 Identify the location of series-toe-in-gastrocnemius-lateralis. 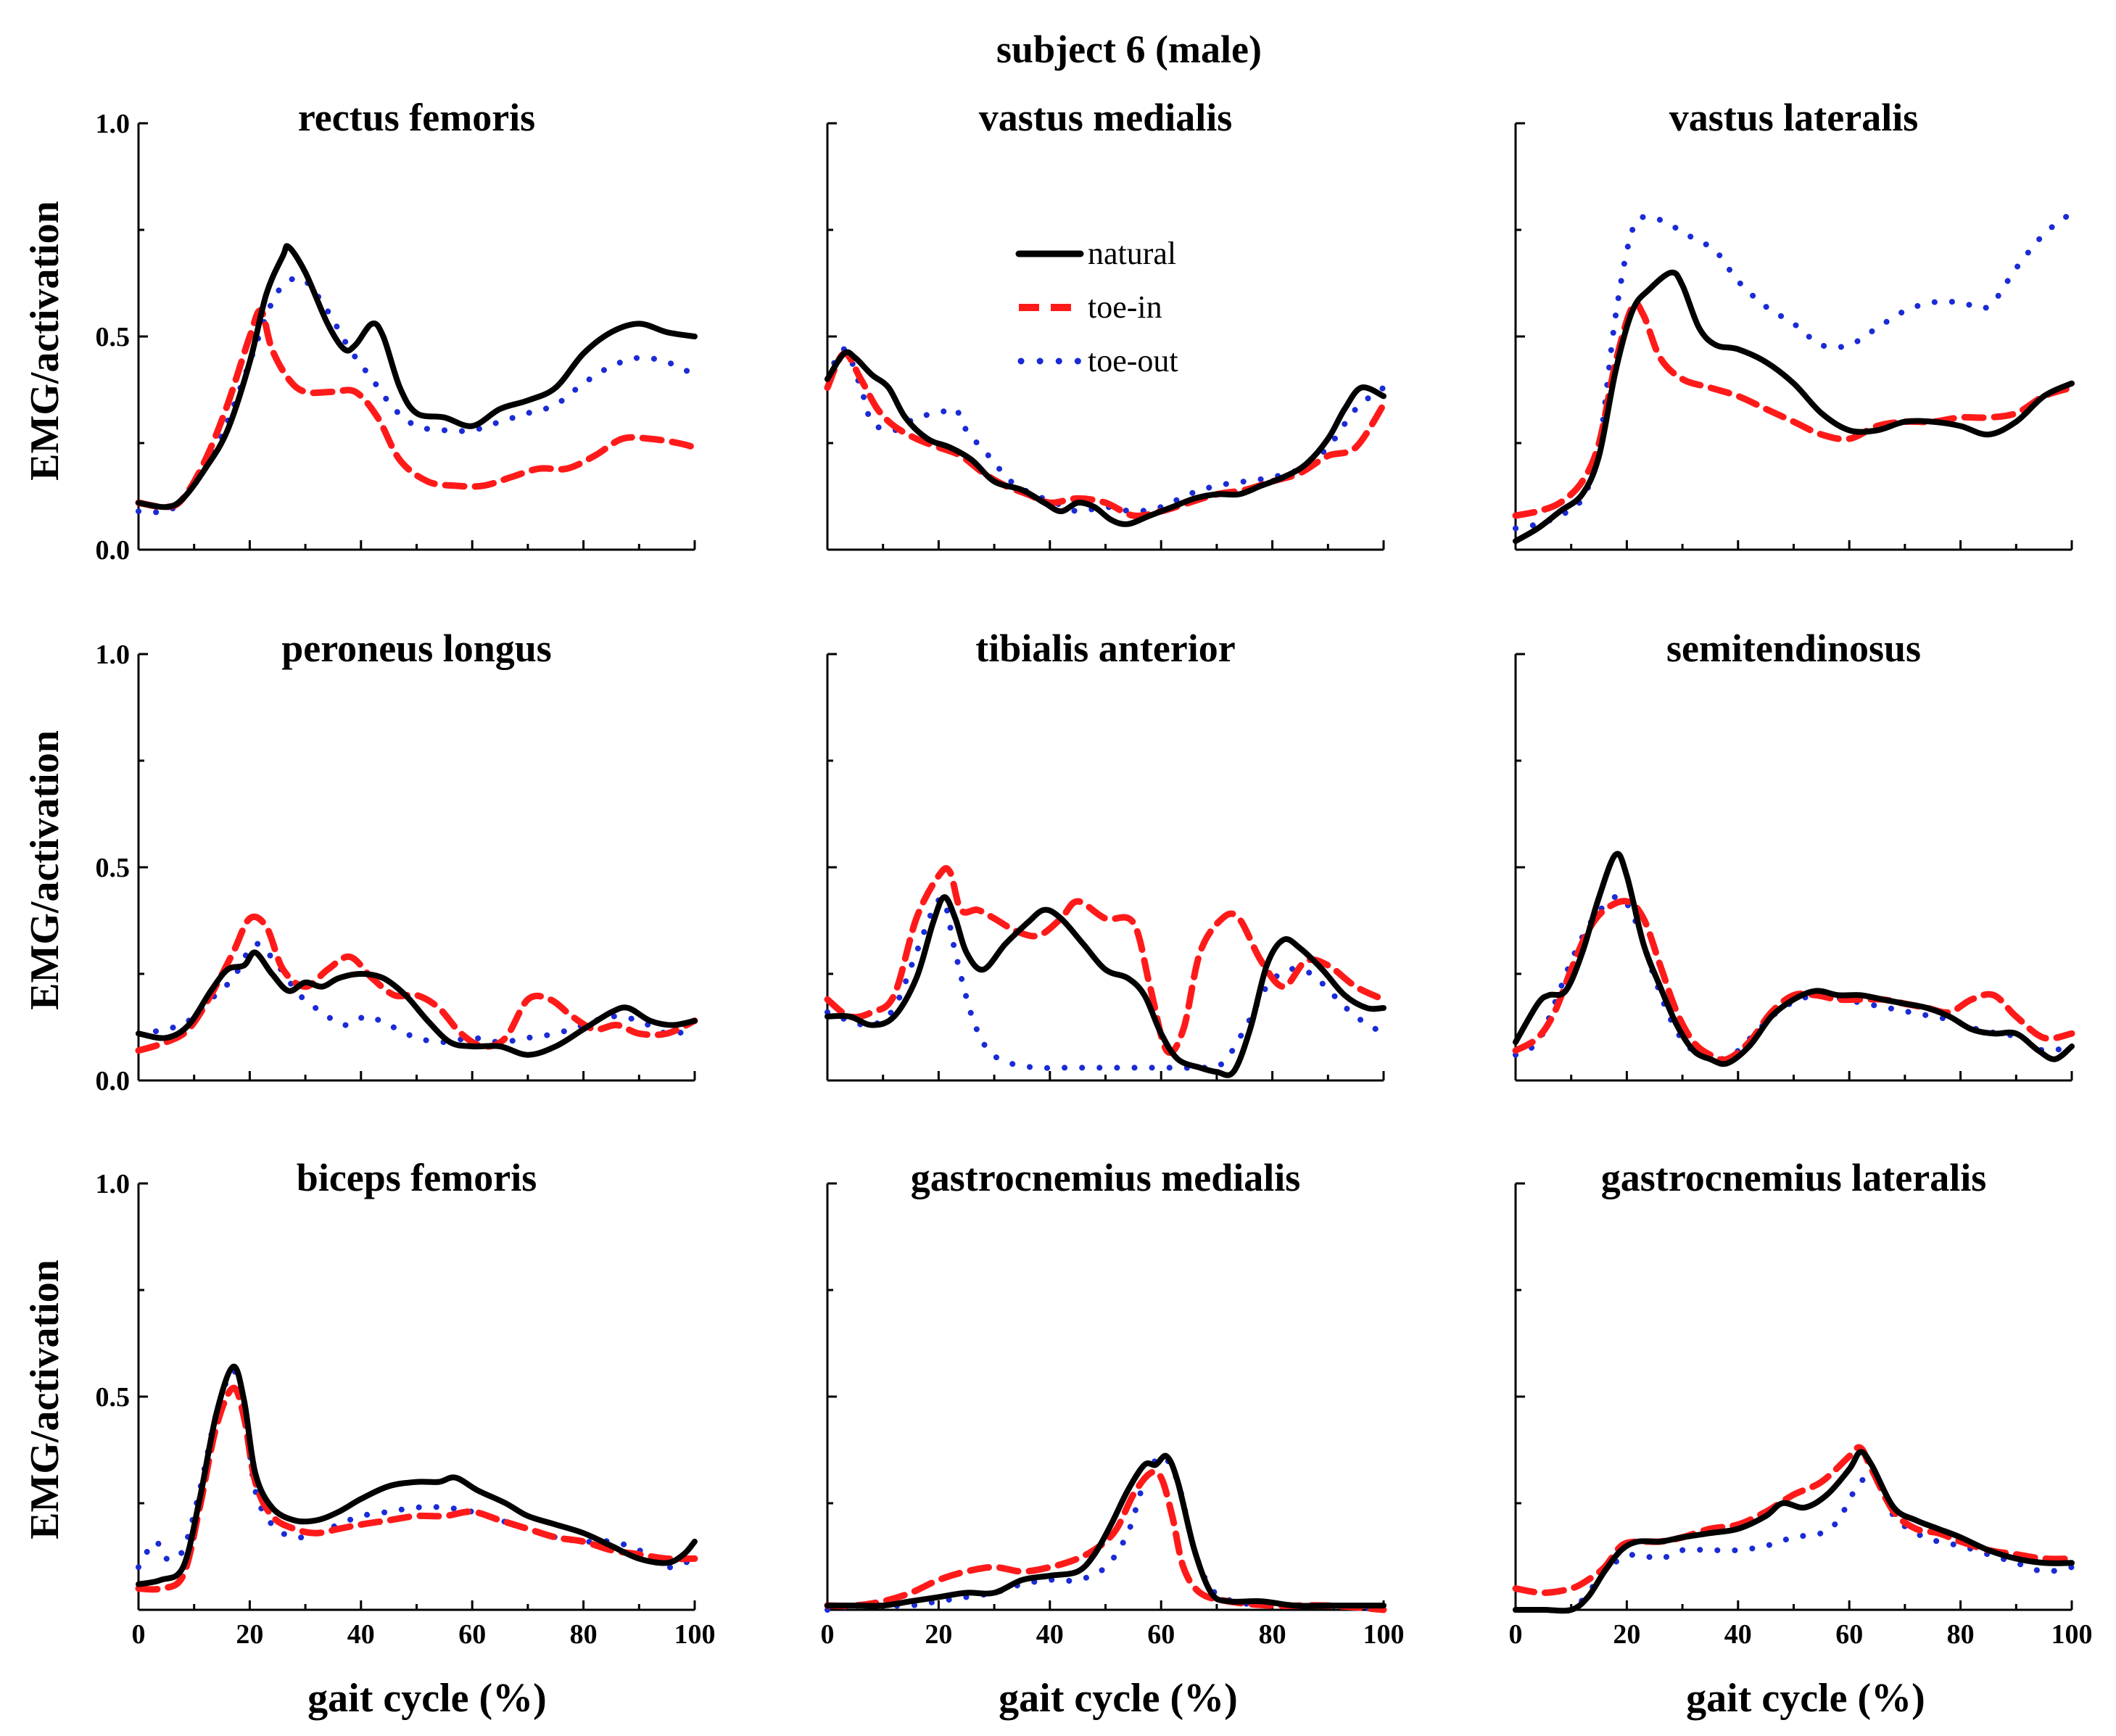
(1793, 1520).